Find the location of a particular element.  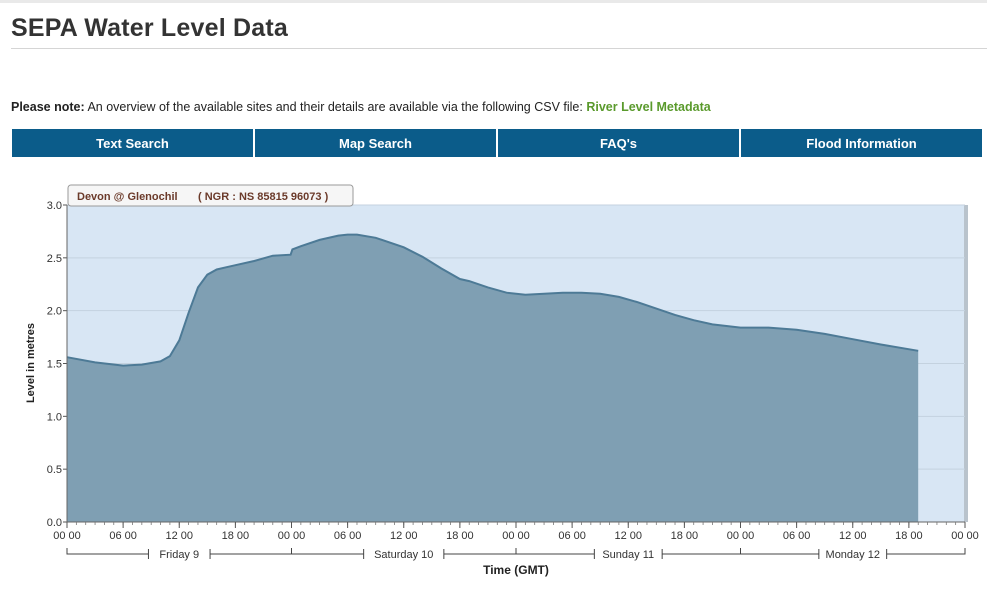

day-label: Friday 9 is located at coordinates (179, 555).